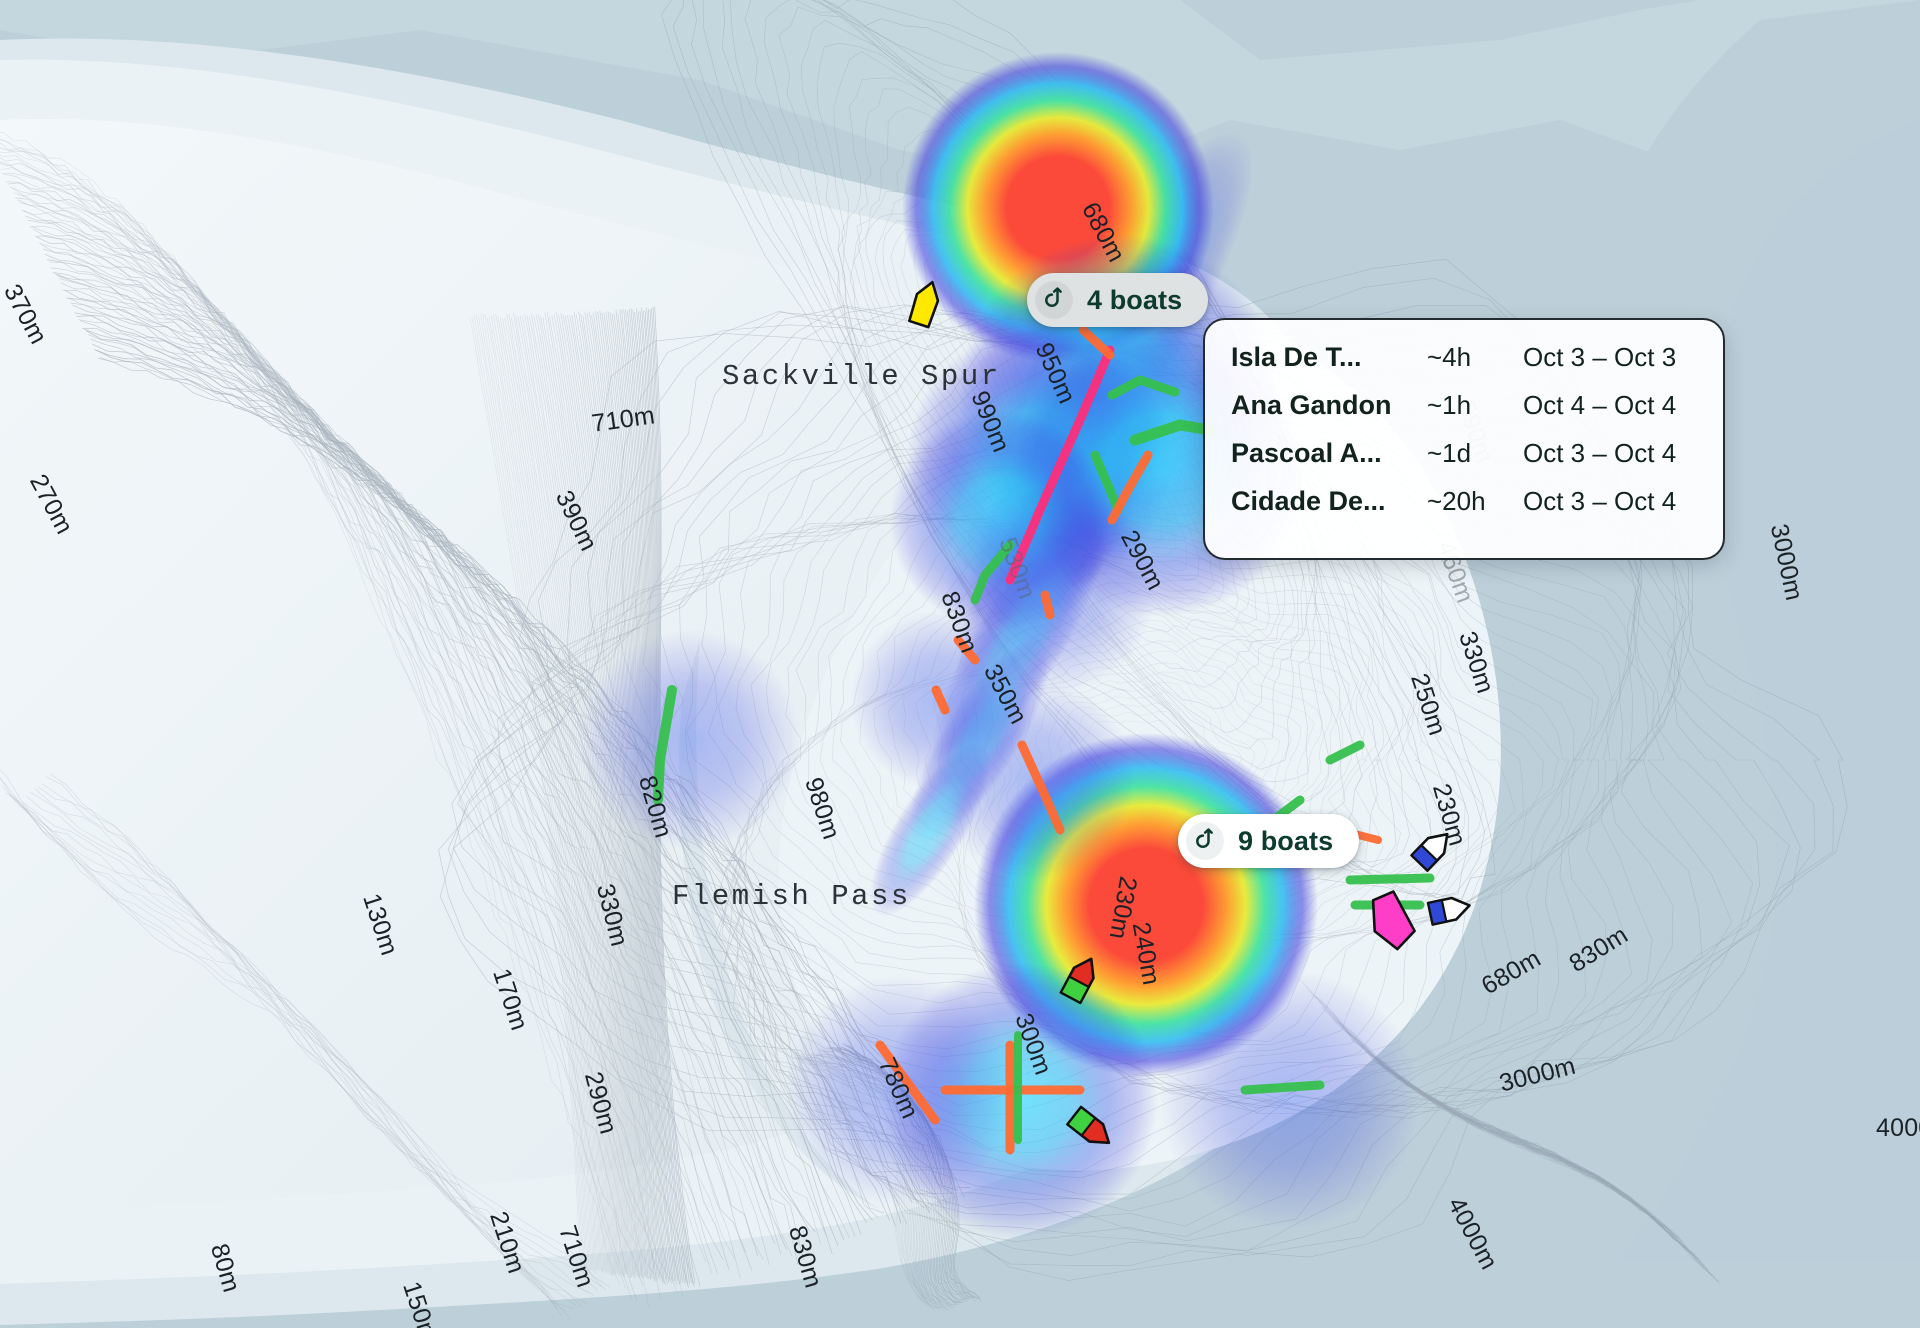  I want to click on depth-contour-label: 170m, so click(510, 999).